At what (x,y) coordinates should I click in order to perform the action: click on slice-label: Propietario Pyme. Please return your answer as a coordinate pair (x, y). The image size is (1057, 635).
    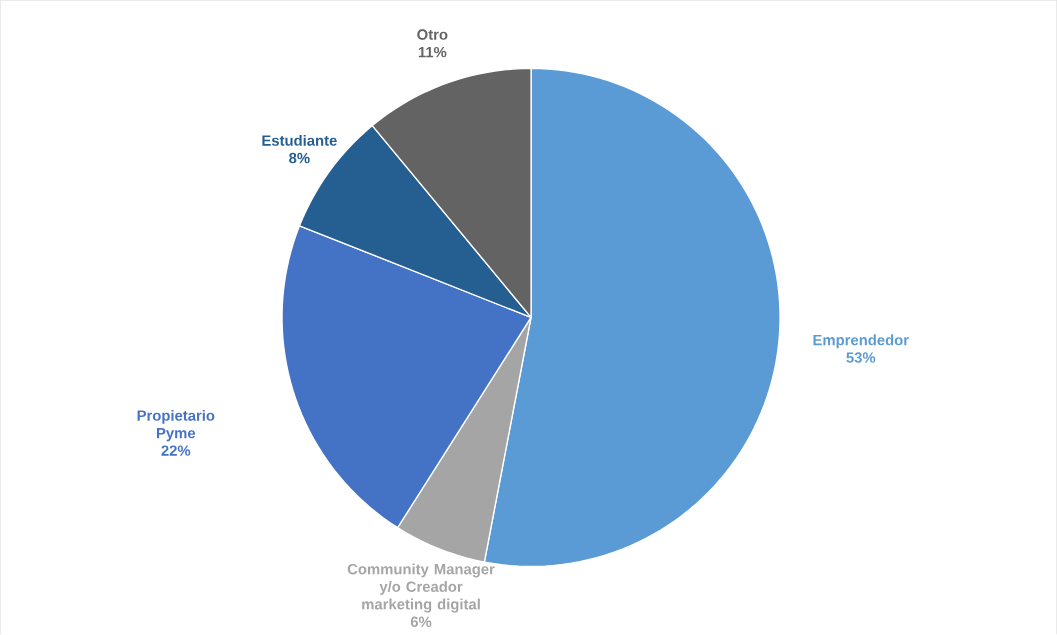
    Looking at the image, I should click on (176, 426).